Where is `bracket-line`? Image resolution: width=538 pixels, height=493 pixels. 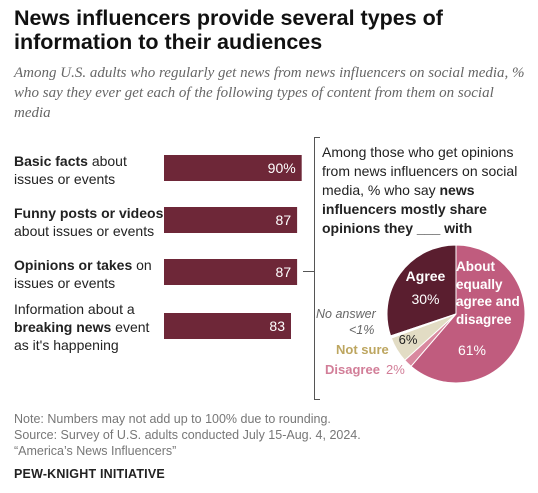 bracket-line is located at coordinates (314, 268).